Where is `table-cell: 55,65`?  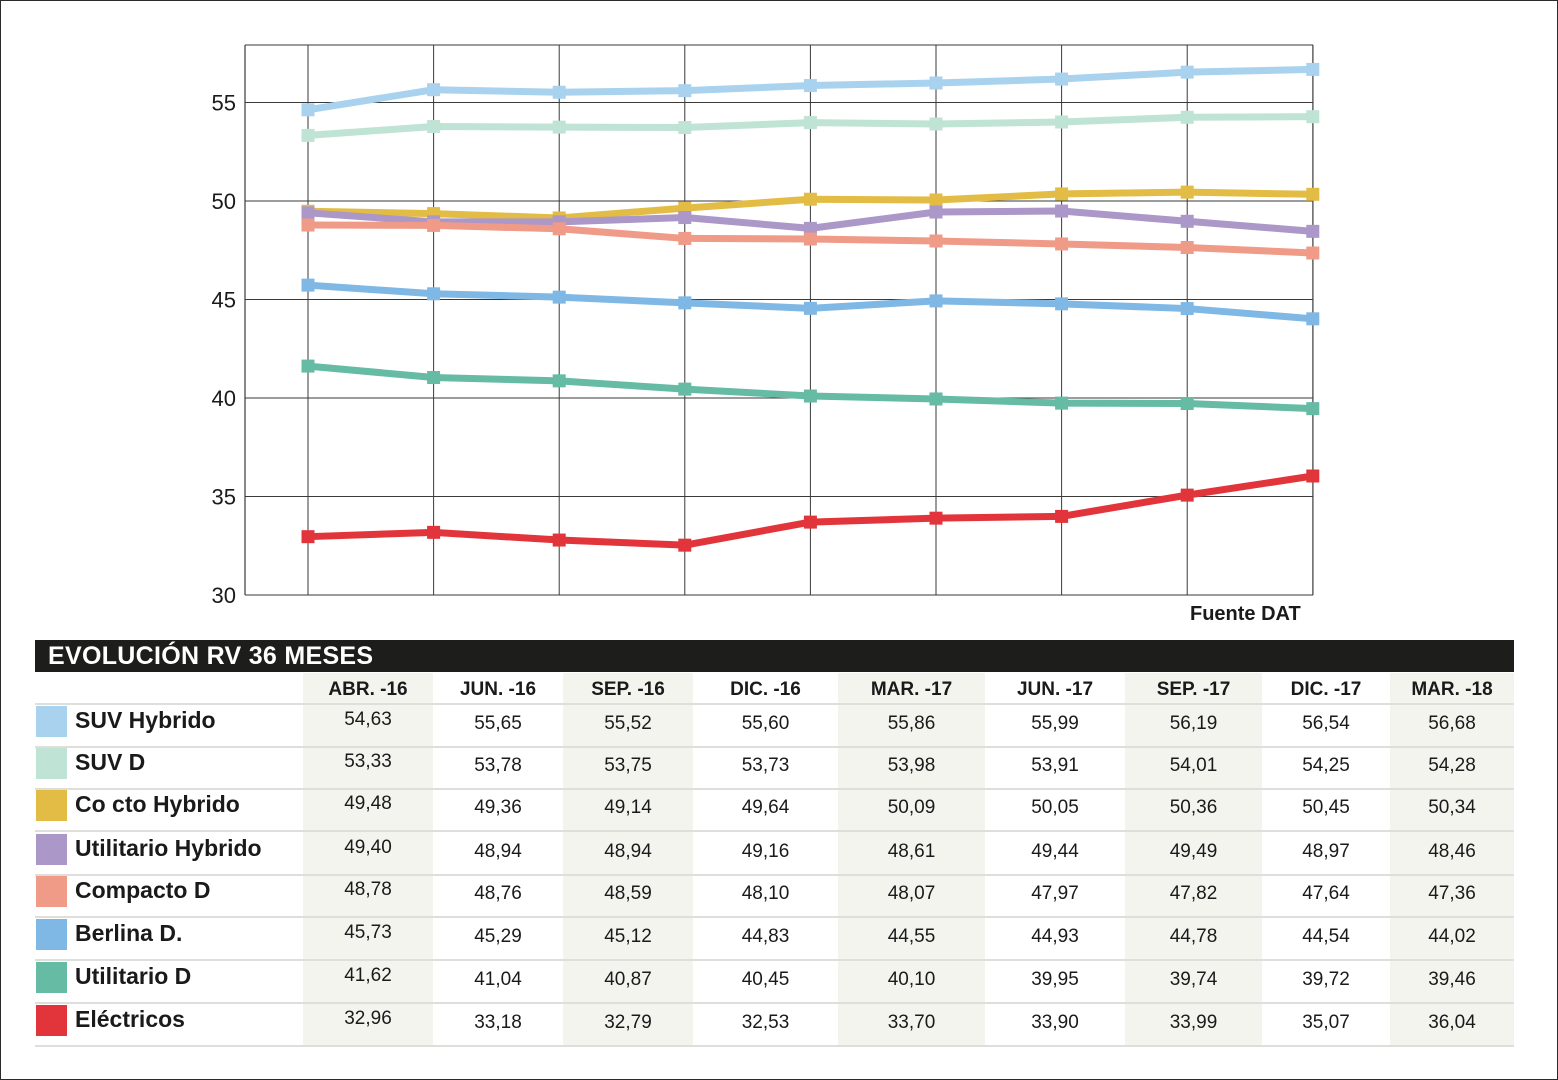
table-cell: 55,65 is located at coordinates (498, 723).